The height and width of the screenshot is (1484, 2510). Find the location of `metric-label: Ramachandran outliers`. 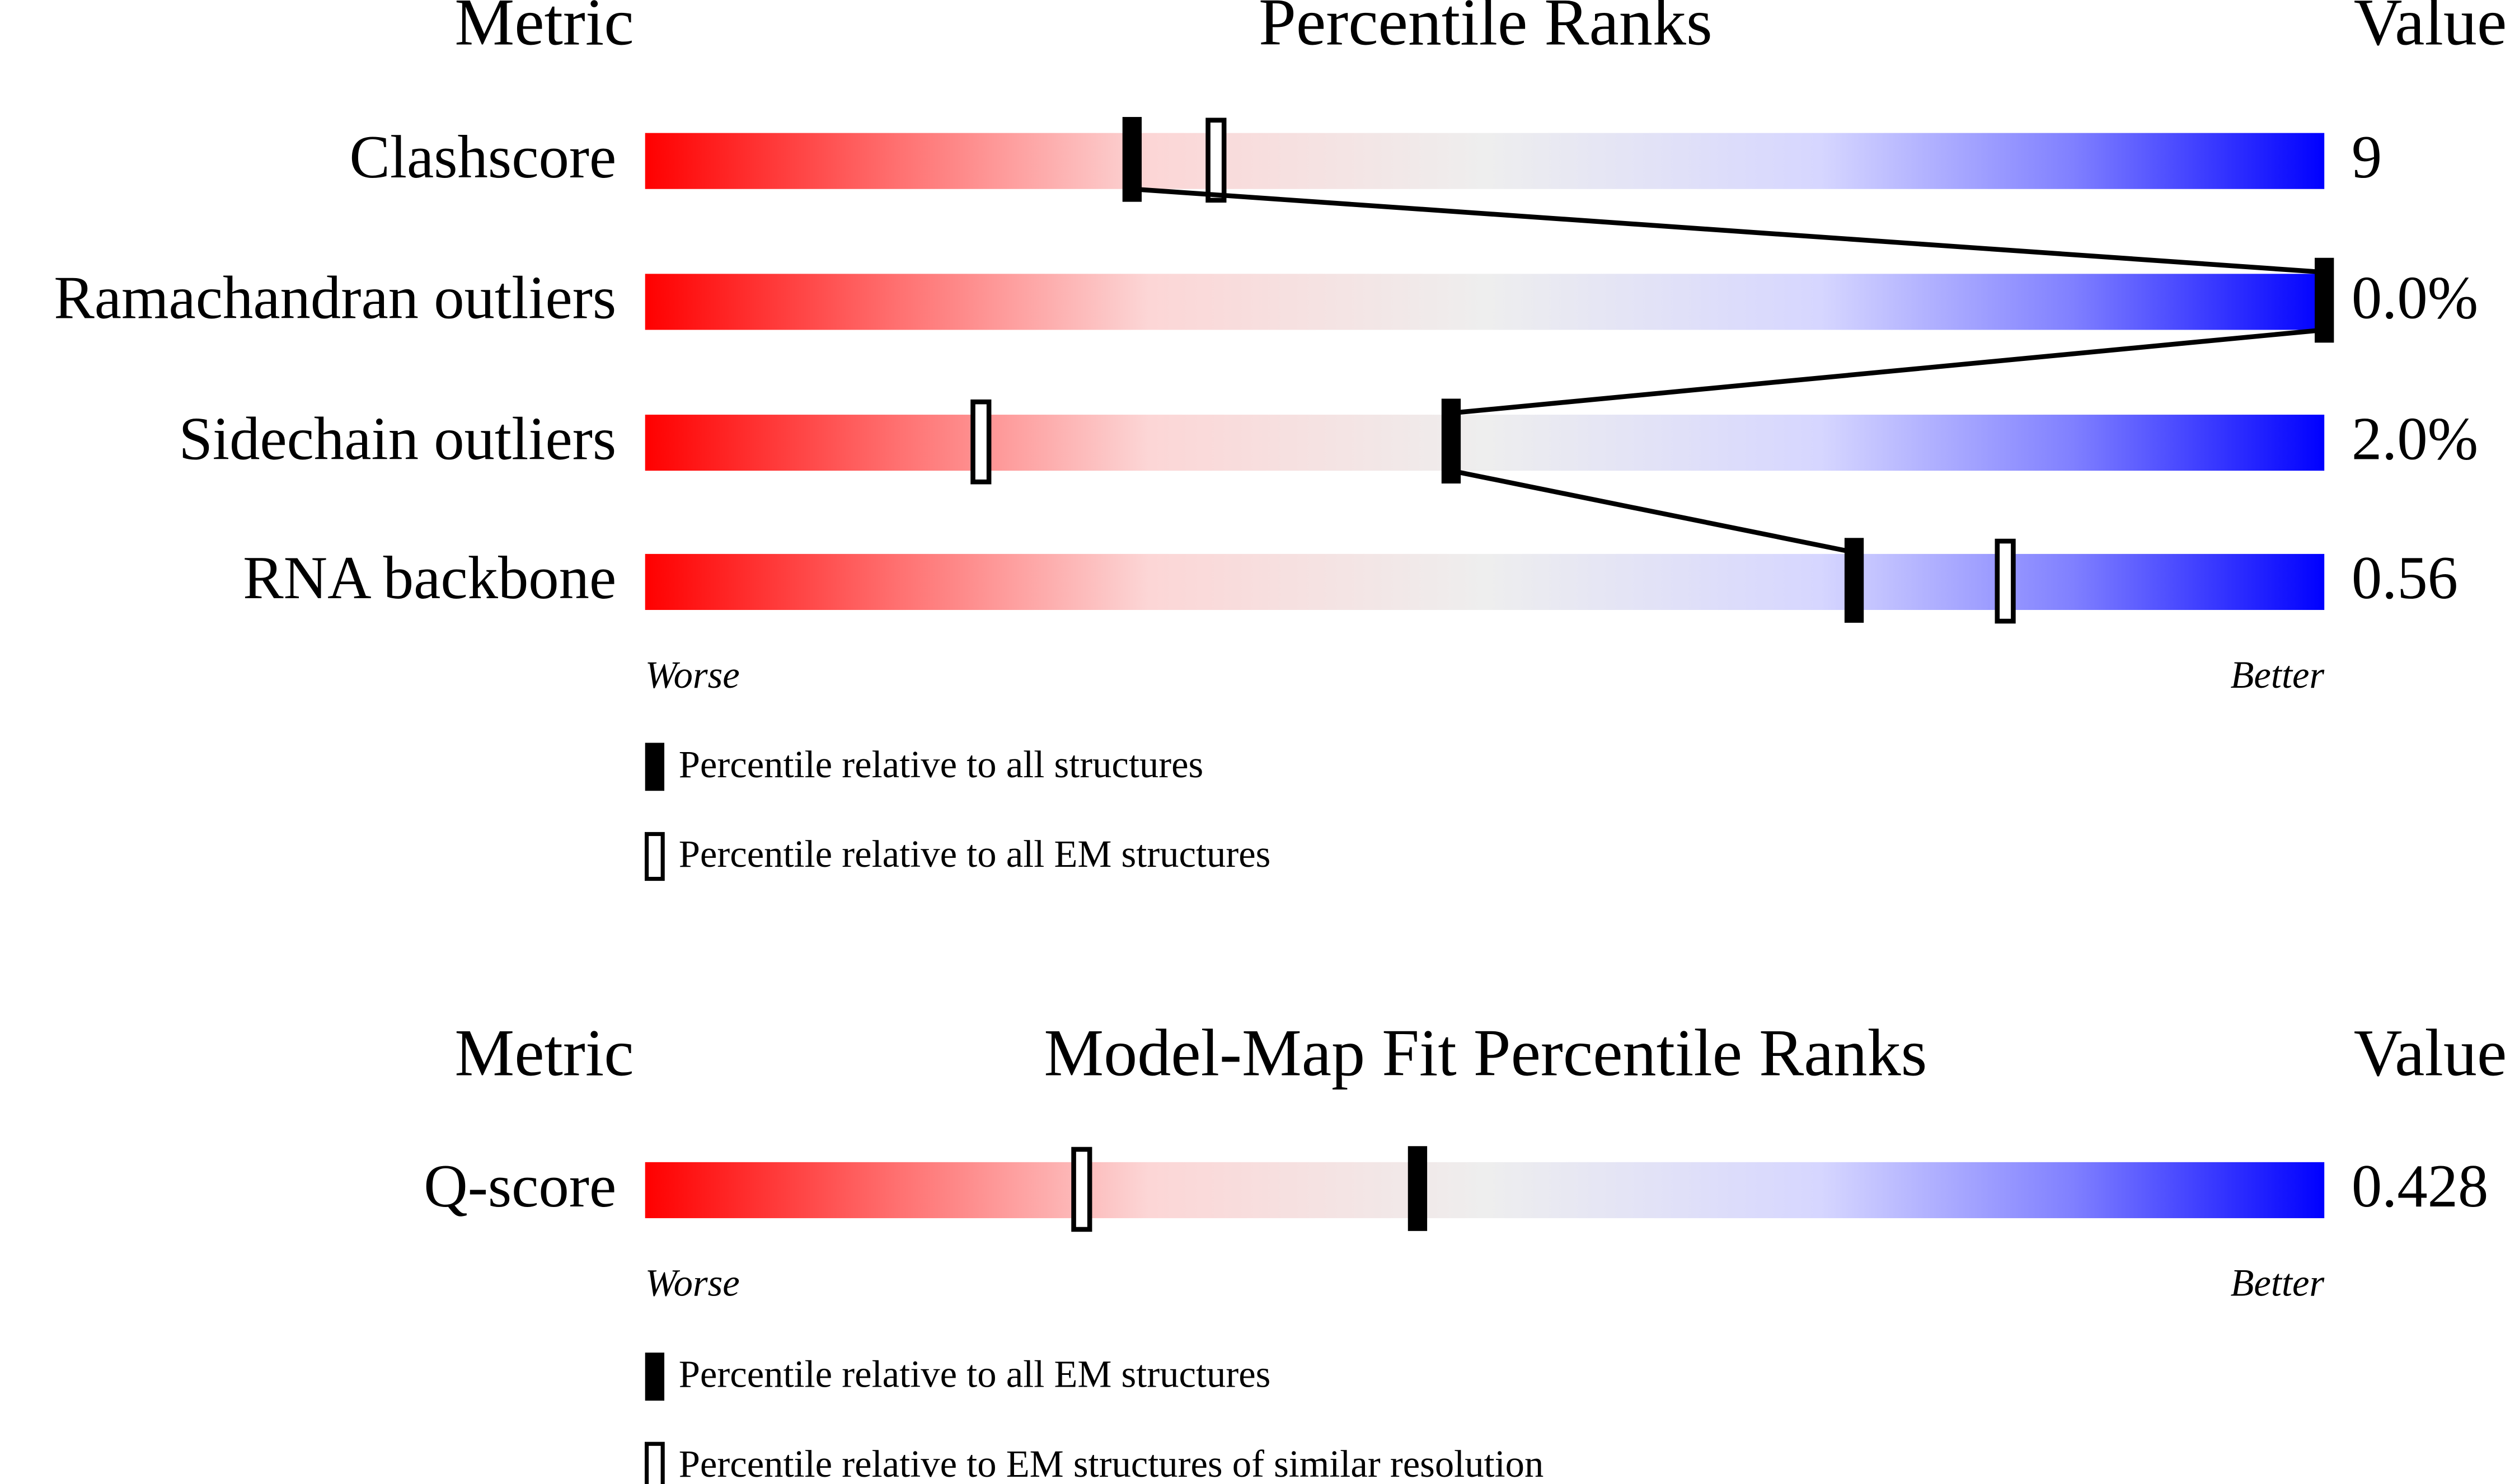

metric-label: Ramachandran outliers is located at coordinates (335, 298).